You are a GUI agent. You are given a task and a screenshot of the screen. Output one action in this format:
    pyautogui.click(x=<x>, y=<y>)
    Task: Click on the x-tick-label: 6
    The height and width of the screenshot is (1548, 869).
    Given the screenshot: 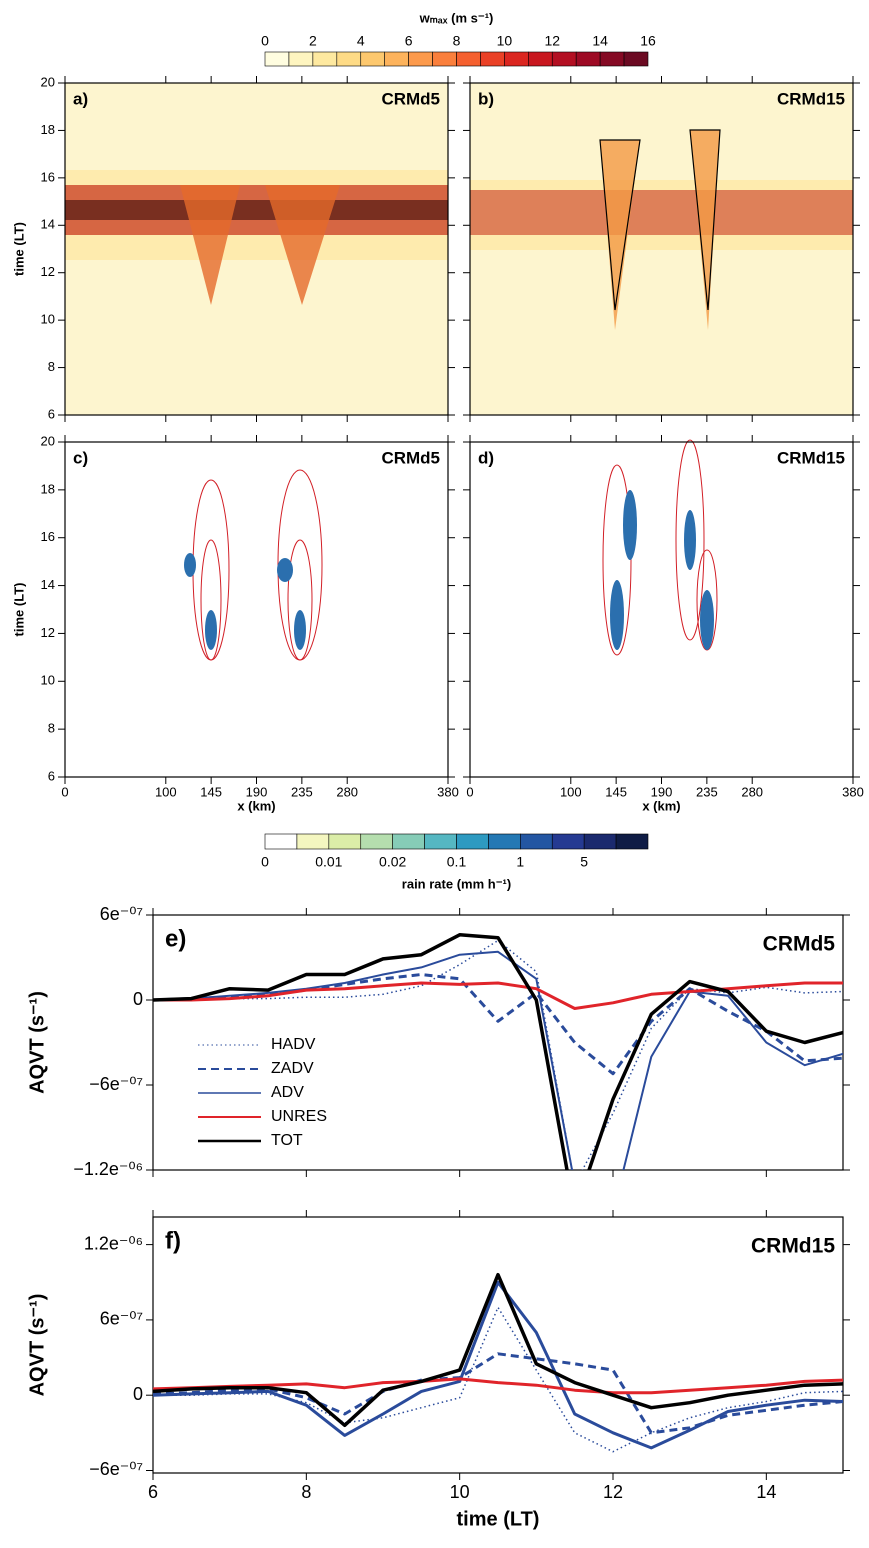 What is the action you would take?
    pyautogui.click(x=153, y=1492)
    